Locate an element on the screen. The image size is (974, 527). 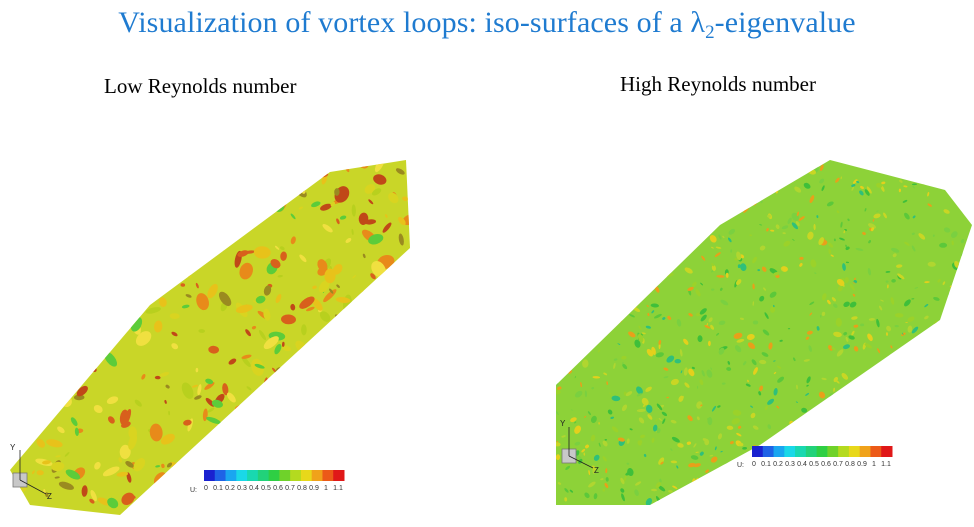
colorbar-swatch is located at coordinates (231, 475).